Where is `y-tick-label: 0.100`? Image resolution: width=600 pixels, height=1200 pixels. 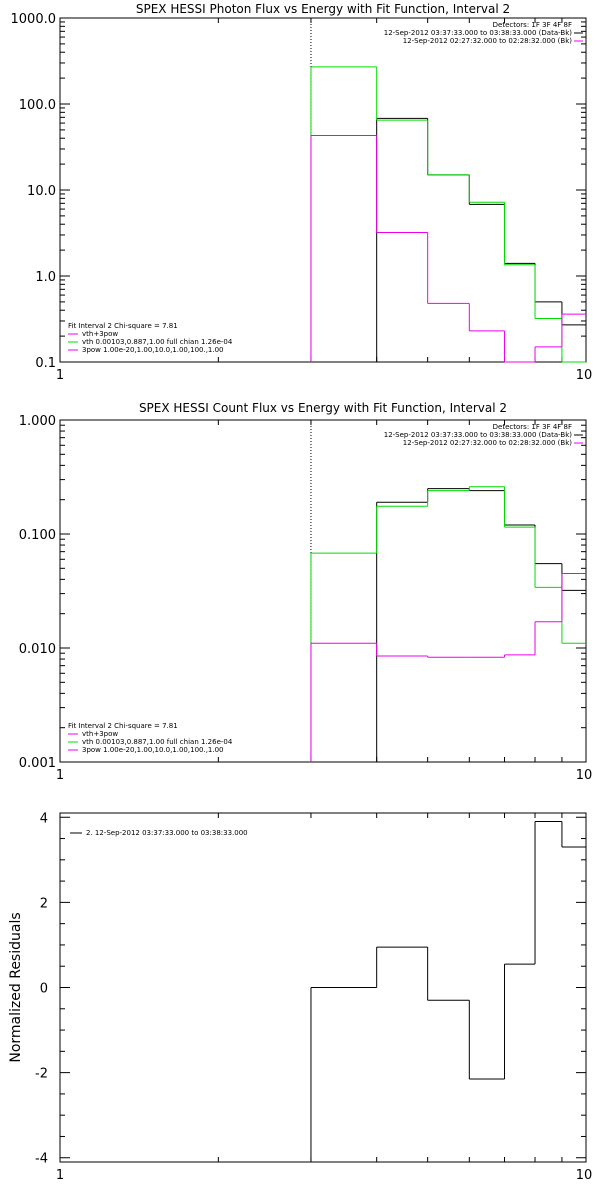 y-tick-label: 0.100 is located at coordinates (37, 535).